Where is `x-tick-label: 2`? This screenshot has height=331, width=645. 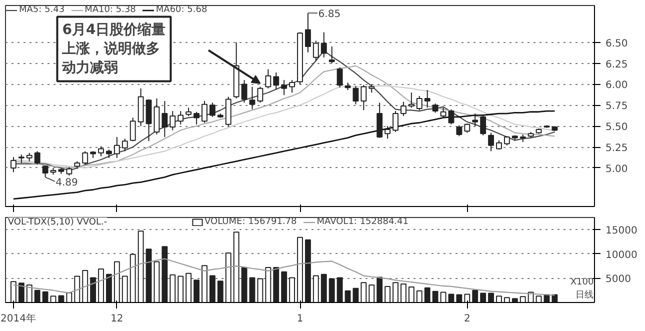 x-tick-label: 2 is located at coordinates (467, 319).